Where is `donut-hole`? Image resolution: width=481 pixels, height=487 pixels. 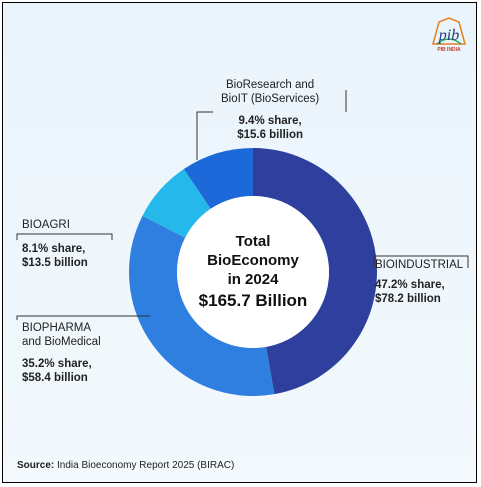
donut-hole is located at coordinates (253, 272).